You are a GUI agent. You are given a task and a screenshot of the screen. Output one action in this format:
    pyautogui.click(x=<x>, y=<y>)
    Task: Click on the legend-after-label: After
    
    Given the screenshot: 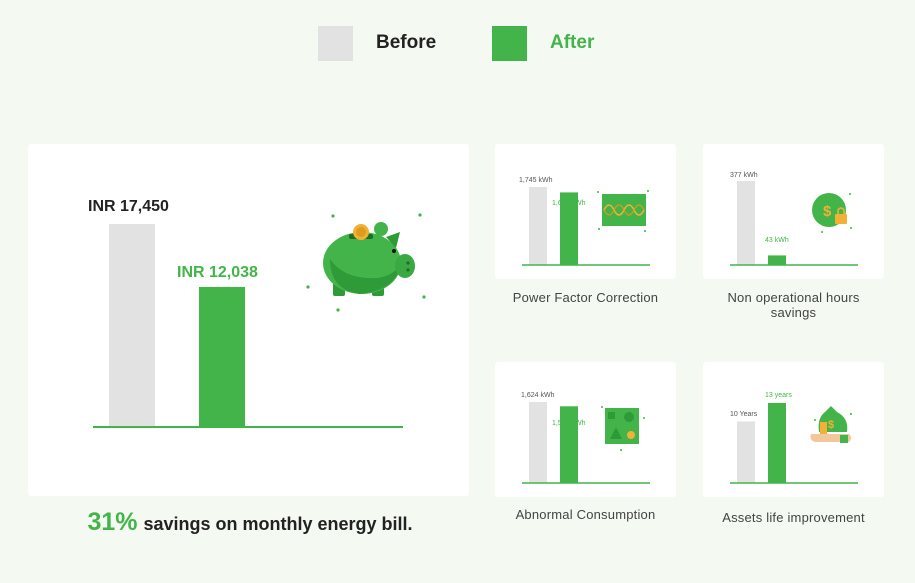 What is the action you would take?
    pyautogui.click(x=572, y=42)
    